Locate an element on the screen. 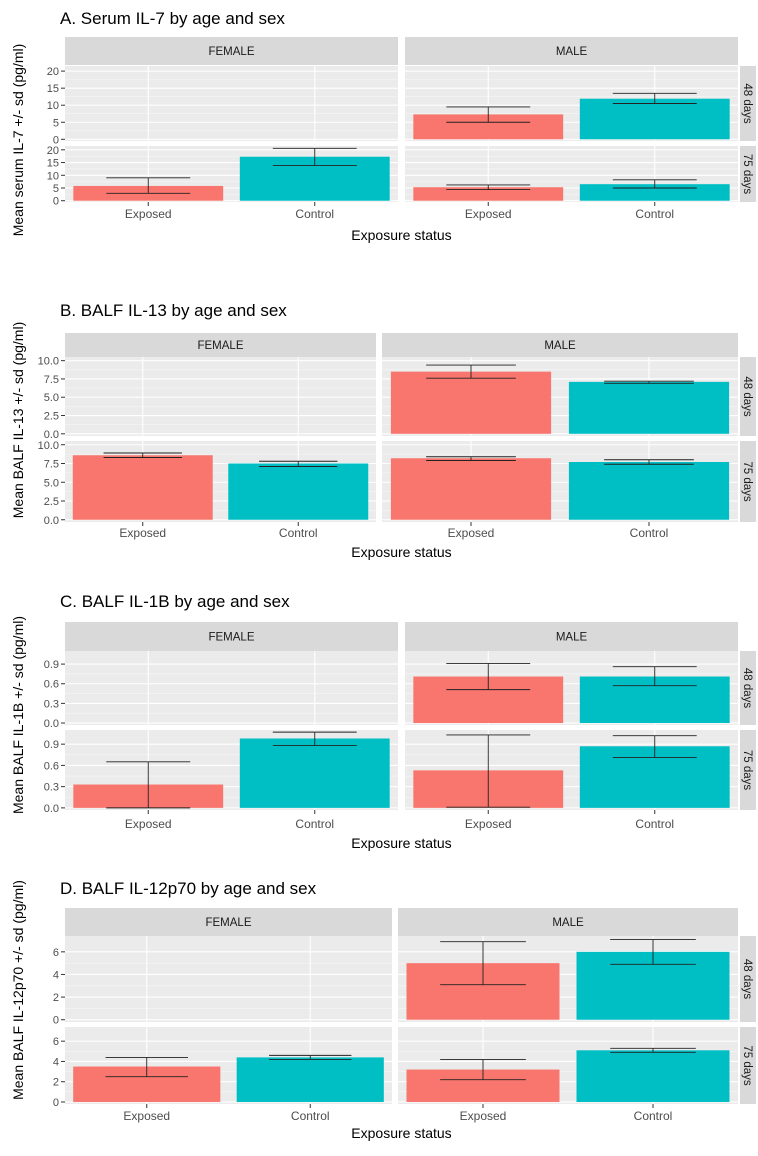 The image size is (758, 1156). chart-title: D. BALF IL-12p70 by age and sex is located at coordinates (188, 888).